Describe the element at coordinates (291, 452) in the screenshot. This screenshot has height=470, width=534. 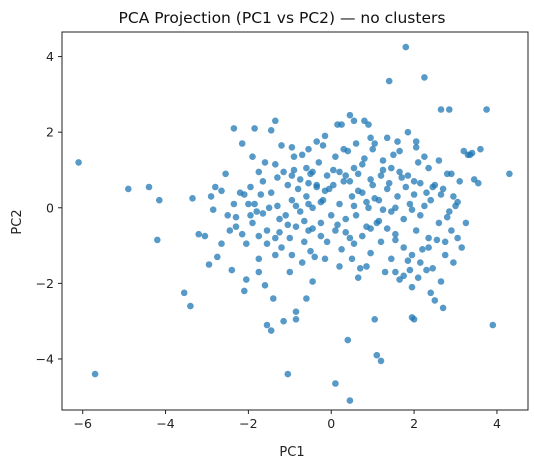
I see `x-axis-label: PC1` at that location.